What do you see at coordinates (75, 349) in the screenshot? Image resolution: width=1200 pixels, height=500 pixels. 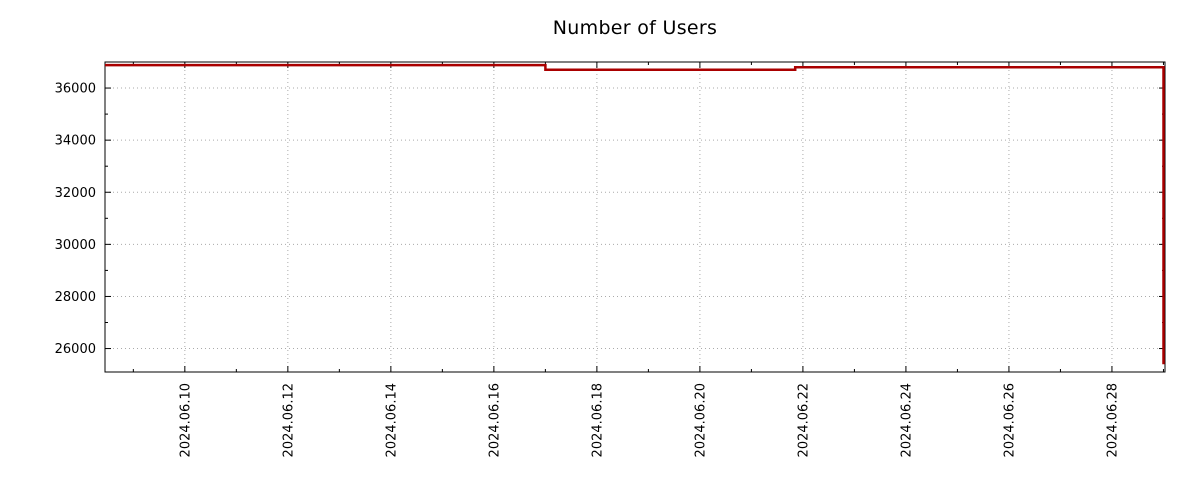 I see `svg-text: 26000` at bounding box center [75, 349].